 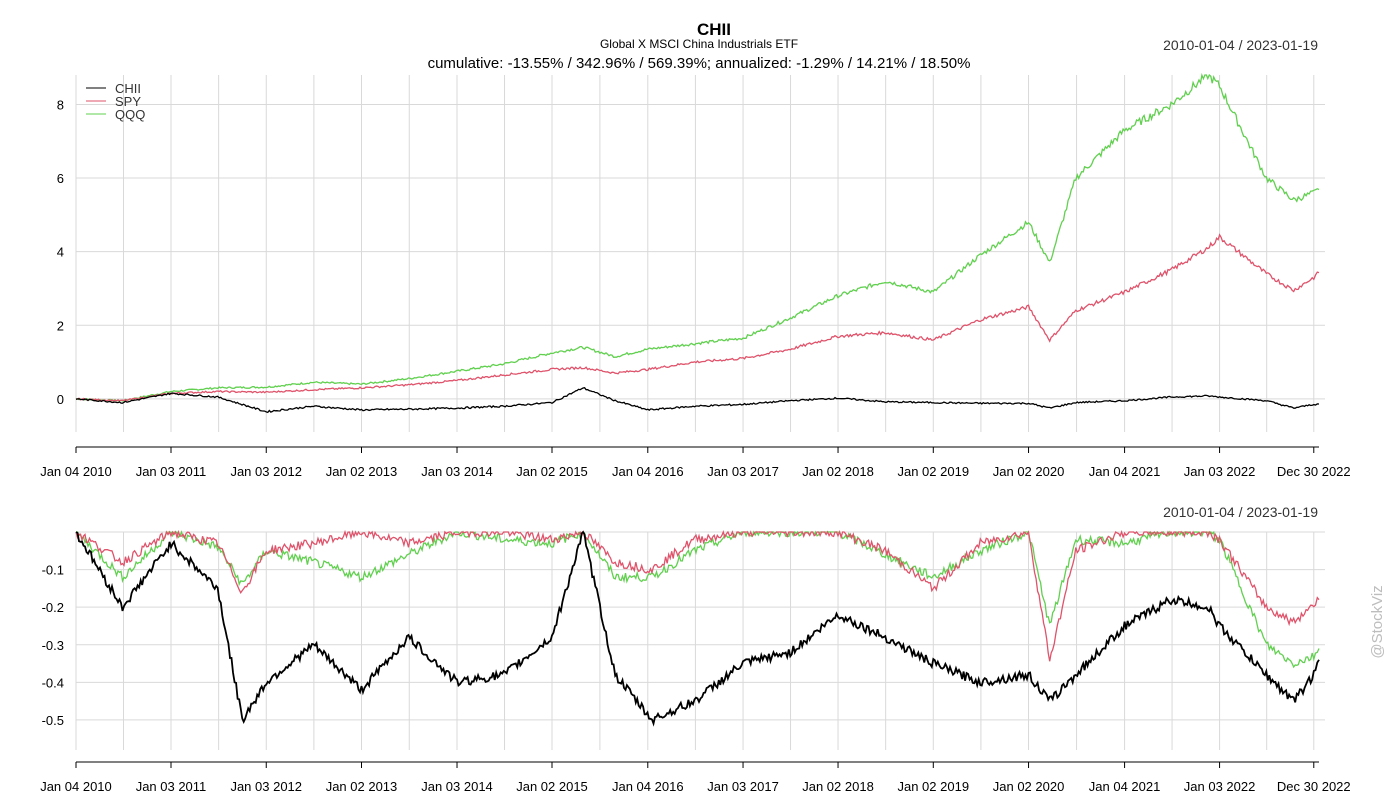 I want to click on legend-label-qqq: QQQ, so click(x=130, y=114).